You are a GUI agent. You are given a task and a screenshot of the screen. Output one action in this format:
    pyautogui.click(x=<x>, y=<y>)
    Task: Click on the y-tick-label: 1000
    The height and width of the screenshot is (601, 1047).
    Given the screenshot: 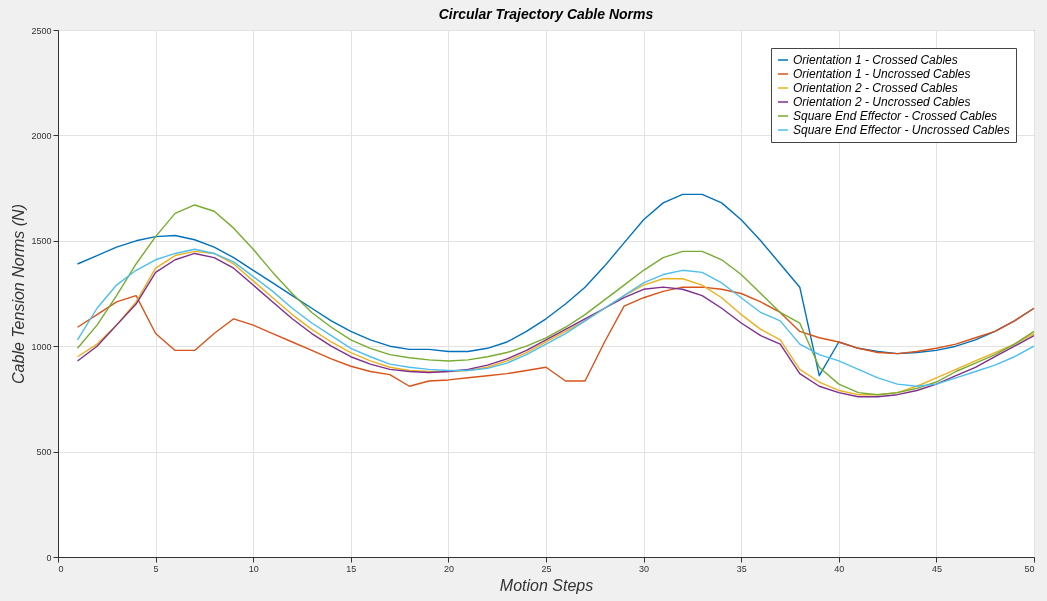 What is the action you would take?
    pyautogui.click(x=41, y=346)
    